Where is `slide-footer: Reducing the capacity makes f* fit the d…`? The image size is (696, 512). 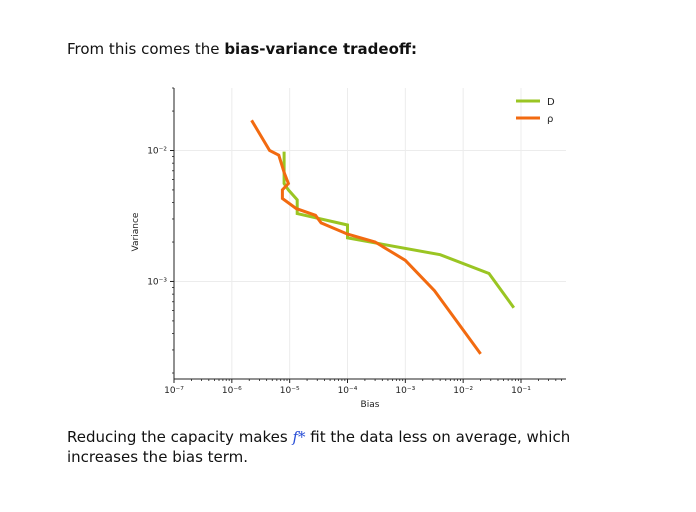
slide-footer: Reducing the capacity makes f* fit the d… is located at coordinates (352, 447).